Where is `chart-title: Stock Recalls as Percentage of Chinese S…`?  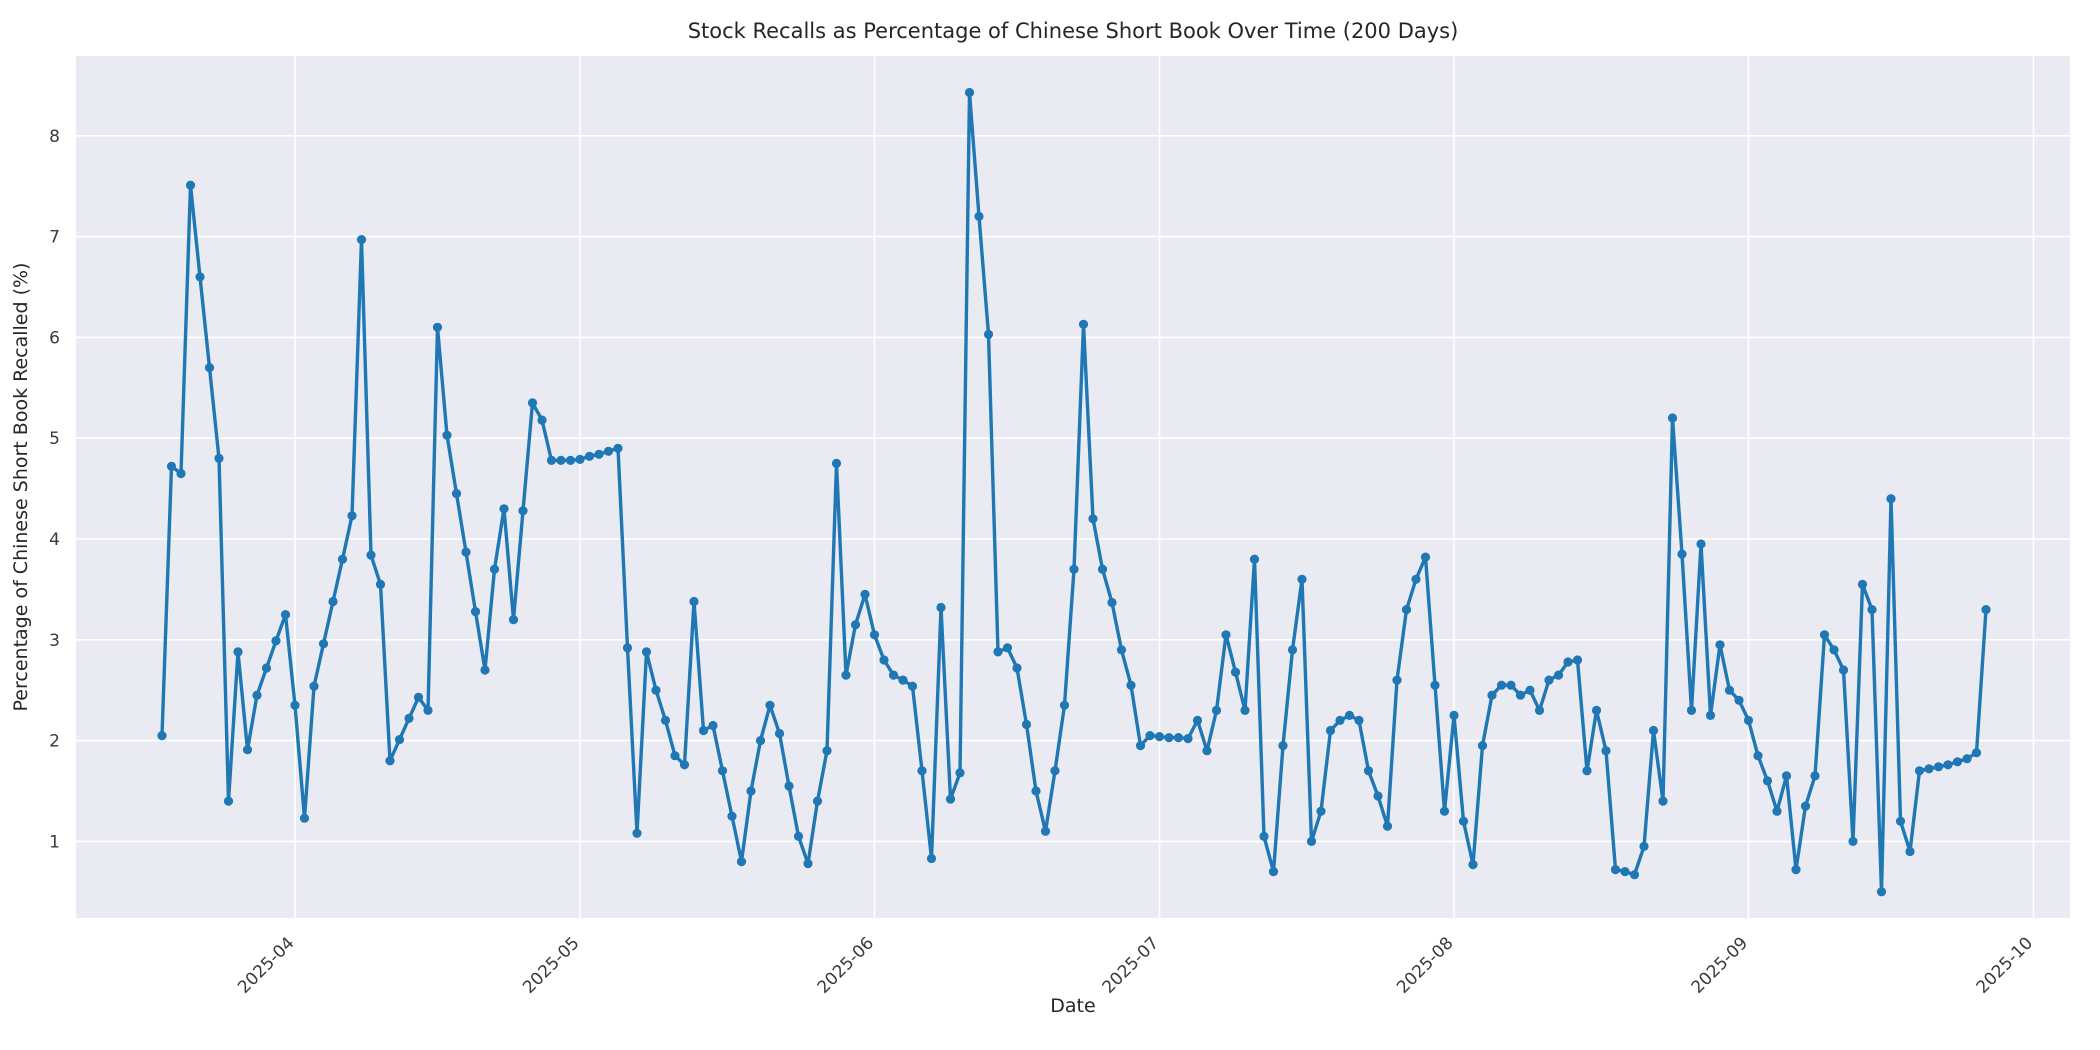 chart-title: Stock Recalls as Percentage of Chinese S… is located at coordinates (1073, 31).